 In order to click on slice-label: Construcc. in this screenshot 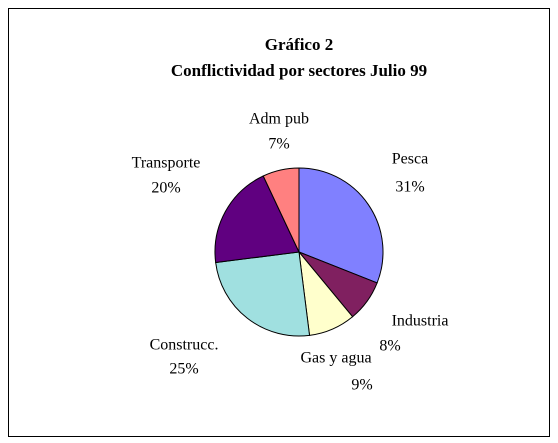, I will do `click(184, 345)`.